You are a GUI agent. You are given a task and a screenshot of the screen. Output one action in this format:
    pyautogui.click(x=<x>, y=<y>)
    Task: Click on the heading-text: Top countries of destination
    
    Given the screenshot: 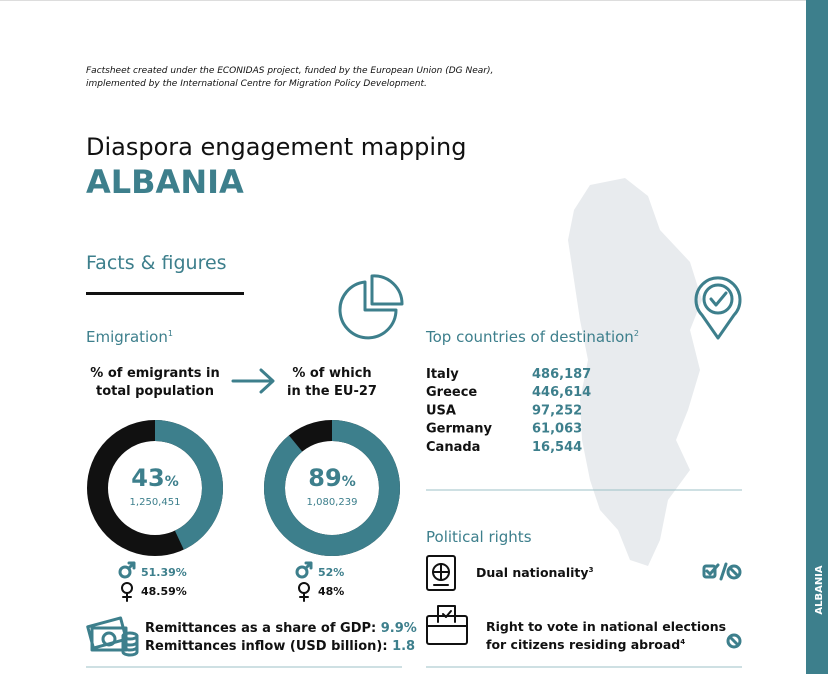 What is the action you would take?
    pyautogui.click(x=529, y=337)
    